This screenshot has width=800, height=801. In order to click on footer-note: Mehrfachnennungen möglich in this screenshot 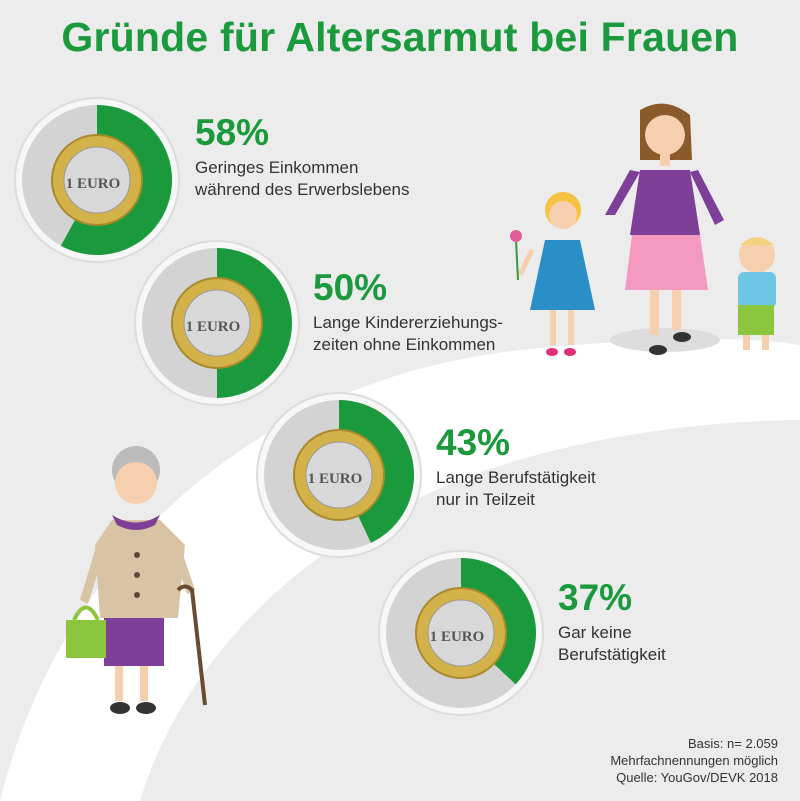, I will do `click(694, 760)`.